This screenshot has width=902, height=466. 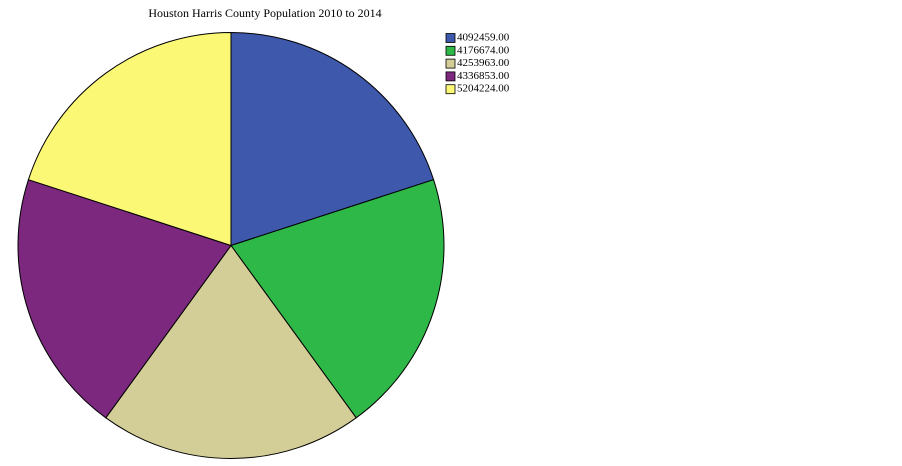 I want to click on legend-label: 5204224.00, so click(x=483, y=89).